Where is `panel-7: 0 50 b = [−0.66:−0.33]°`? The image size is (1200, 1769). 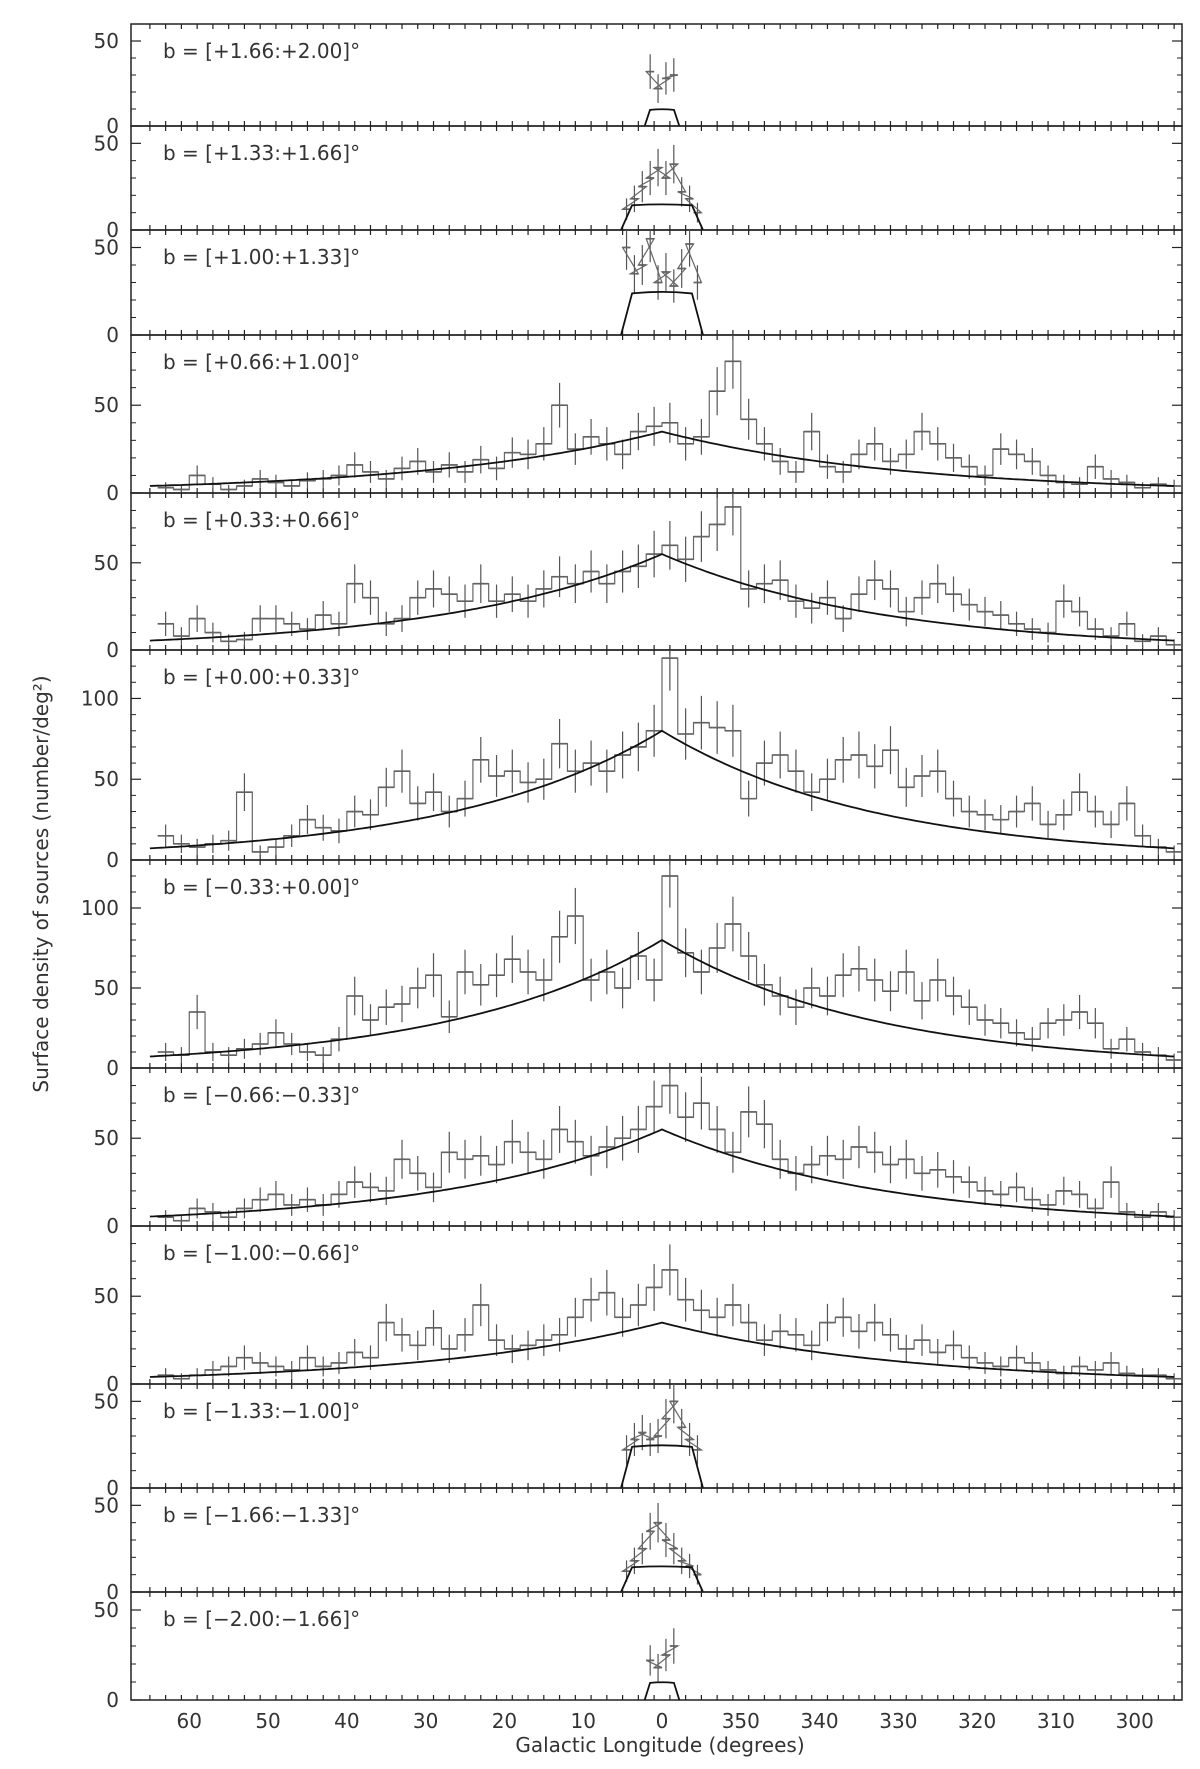 panel-7: 0 50 b = [−0.66:−0.33]° is located at coordinates (638, 1152).